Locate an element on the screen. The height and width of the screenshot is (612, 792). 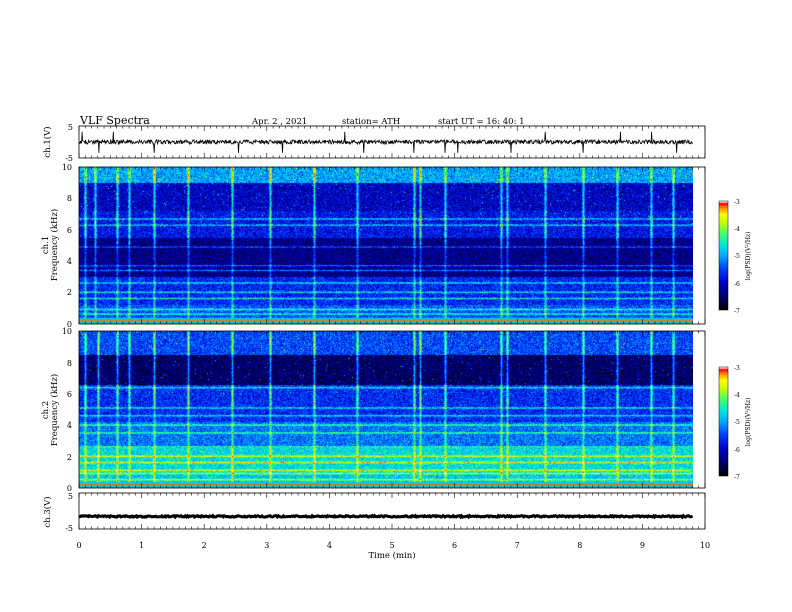
ch1-ytick-4: 4 is located at coordinates (69, 261).